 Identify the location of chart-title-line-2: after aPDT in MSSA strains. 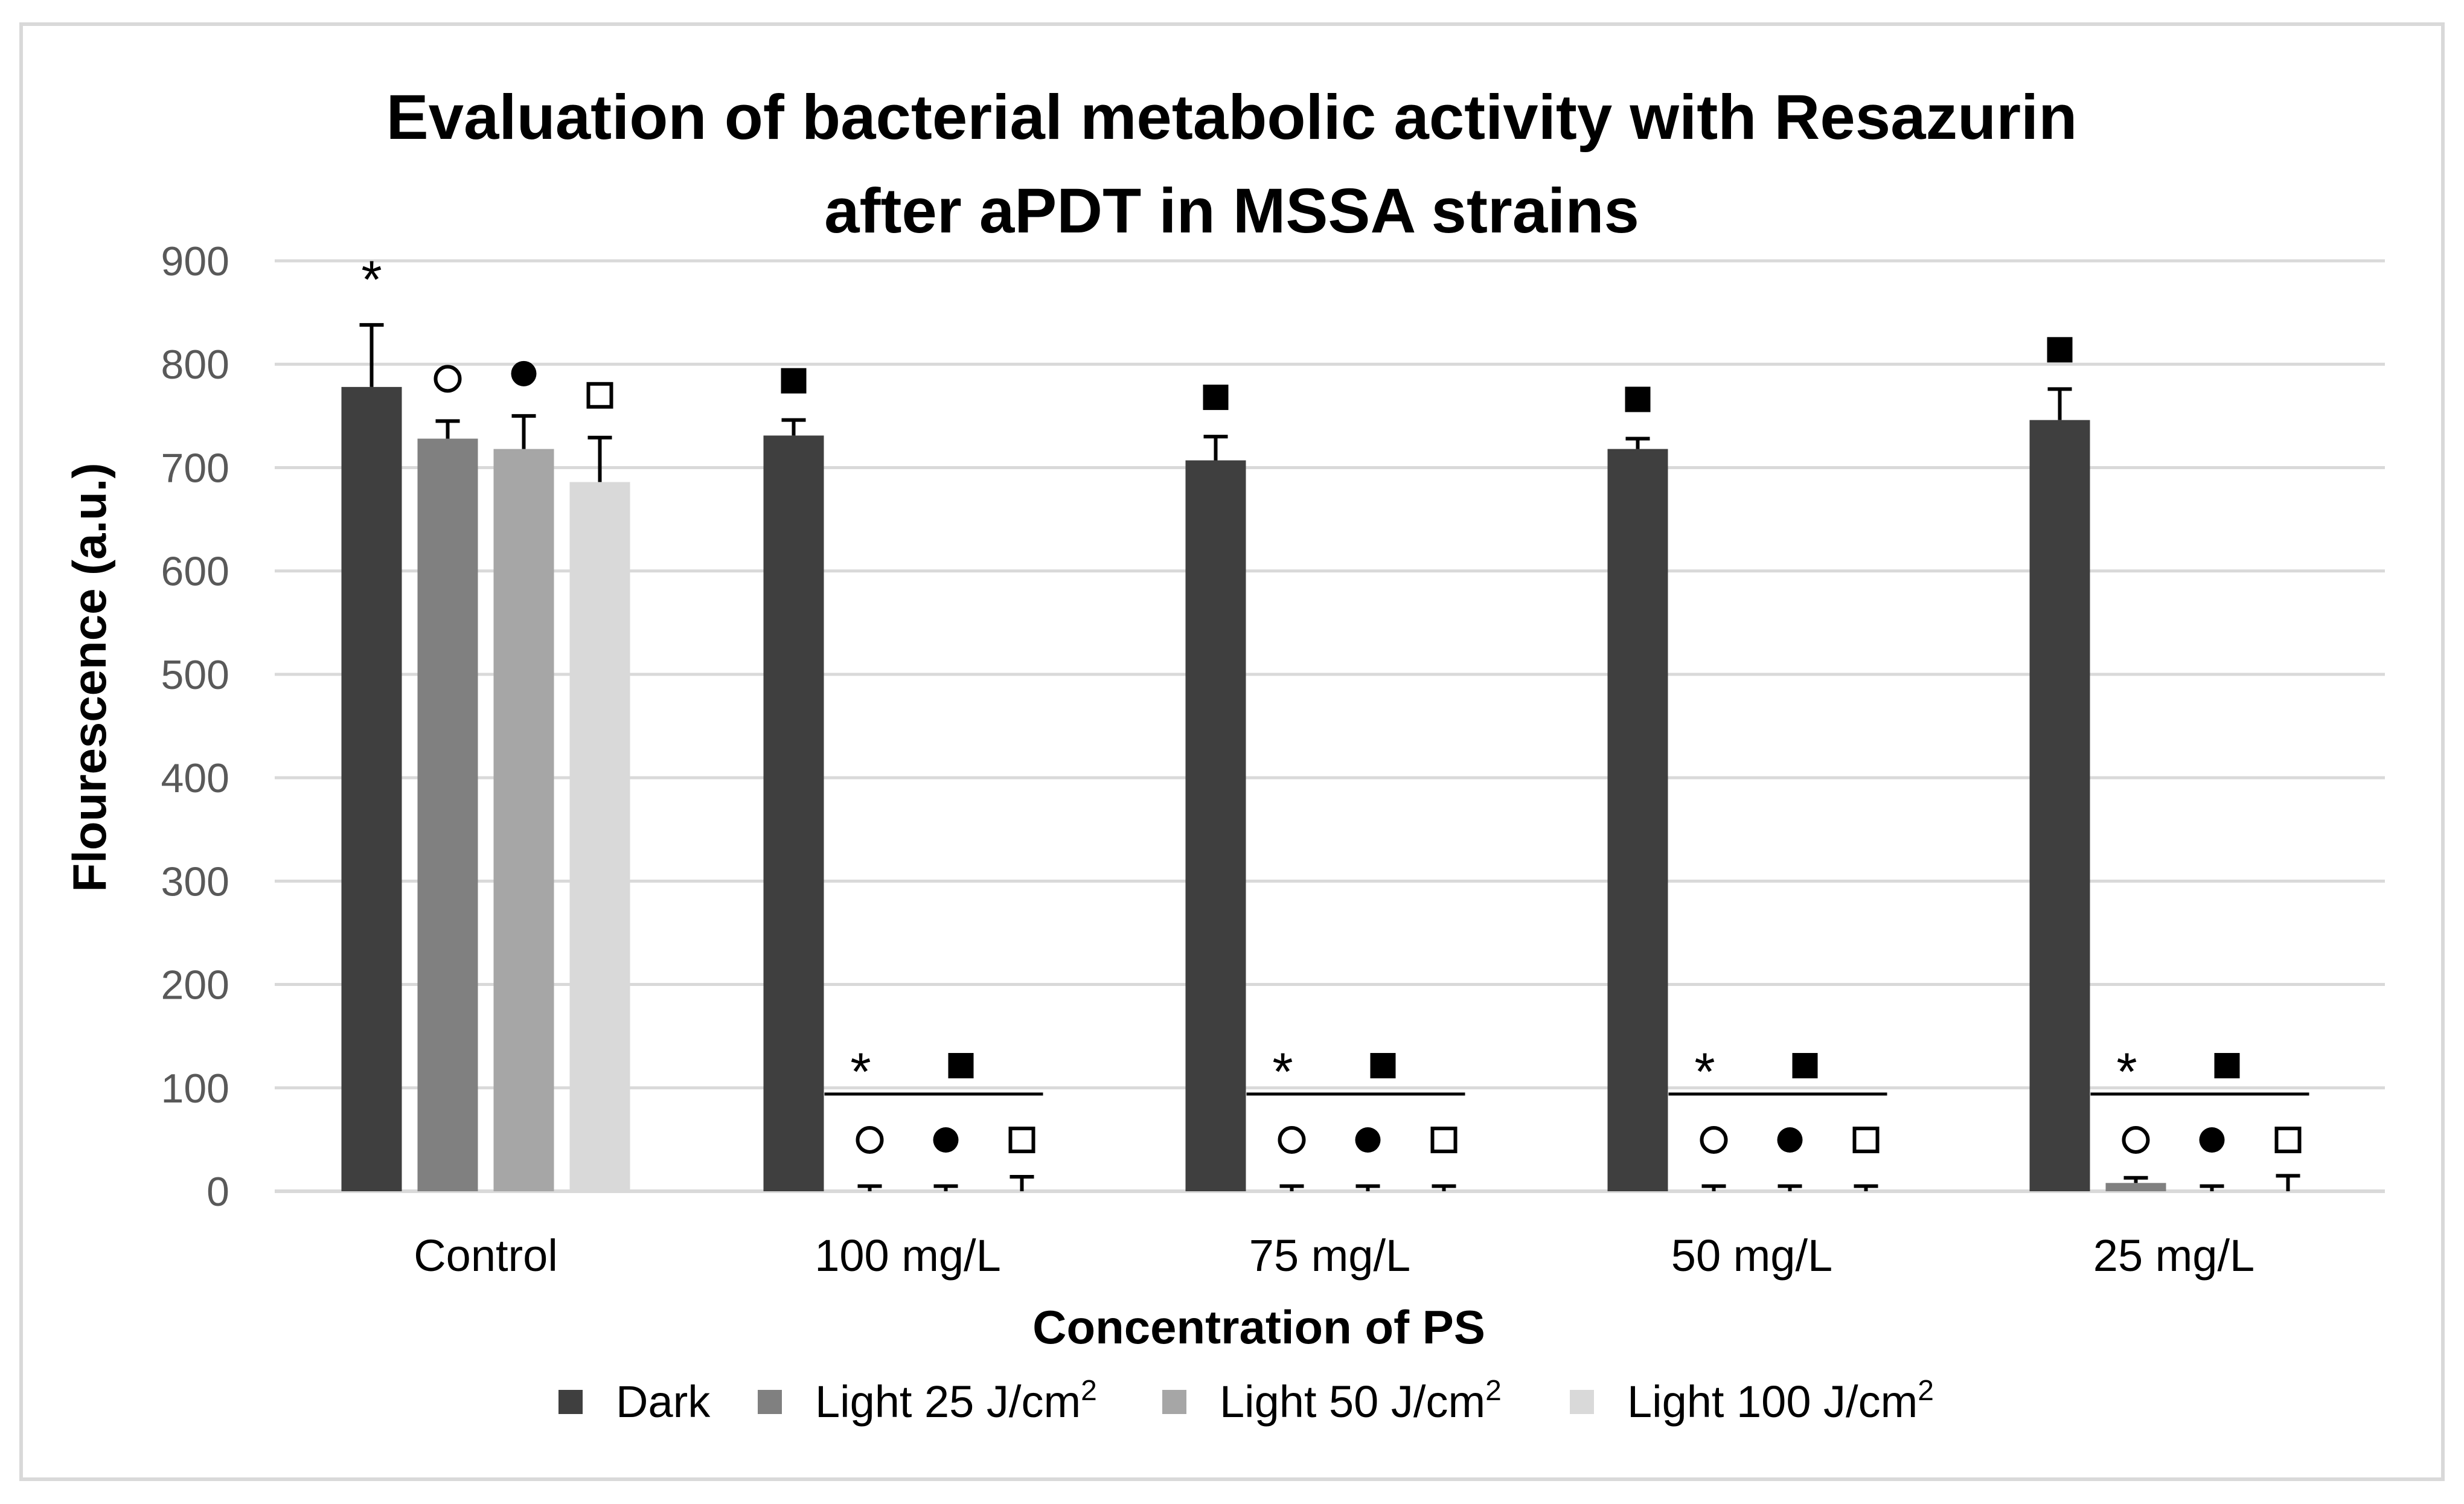
(1231, 211).